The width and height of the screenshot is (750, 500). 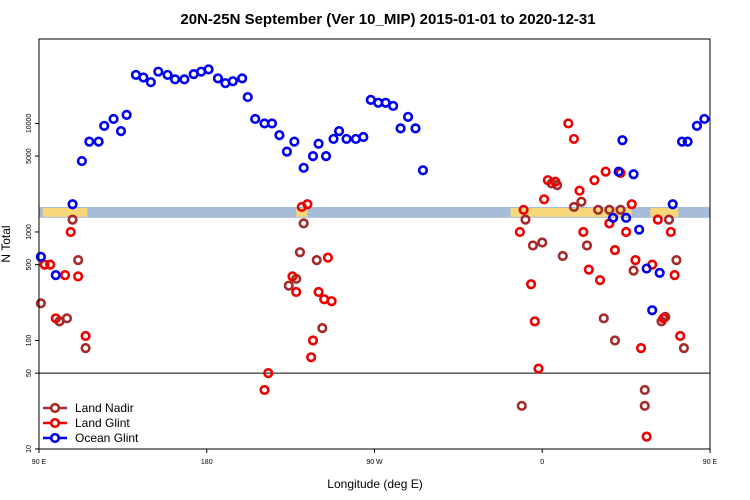 I want to click on x-tick-label: 180, so click(x=207, y=462).